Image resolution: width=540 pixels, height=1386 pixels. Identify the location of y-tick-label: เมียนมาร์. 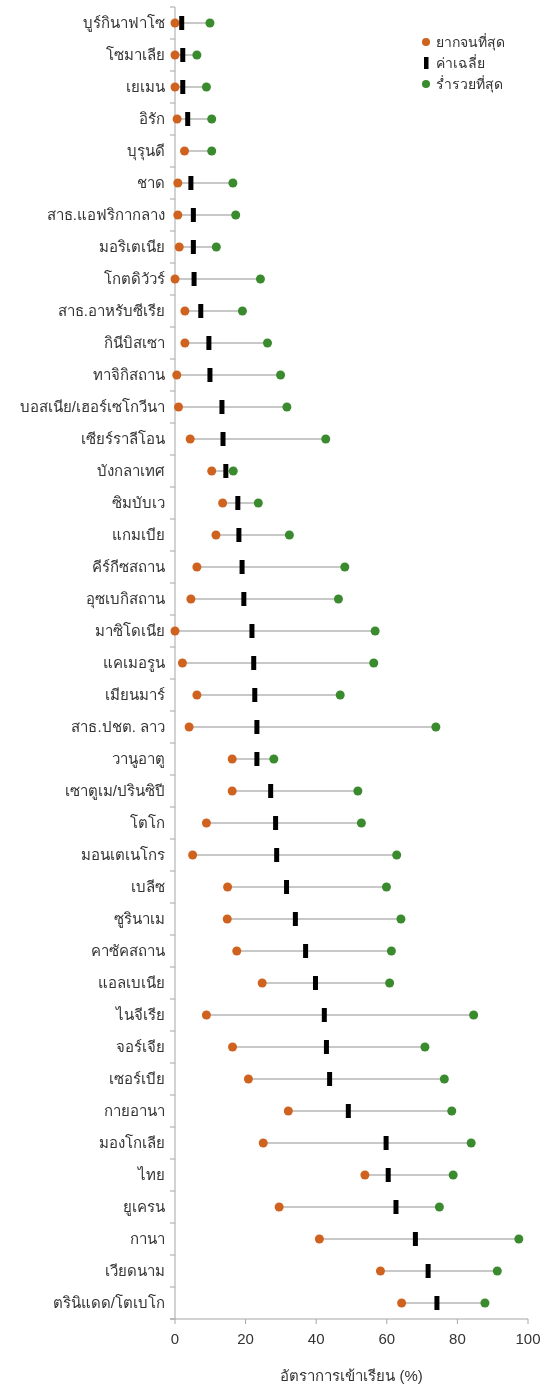
(135, 694).